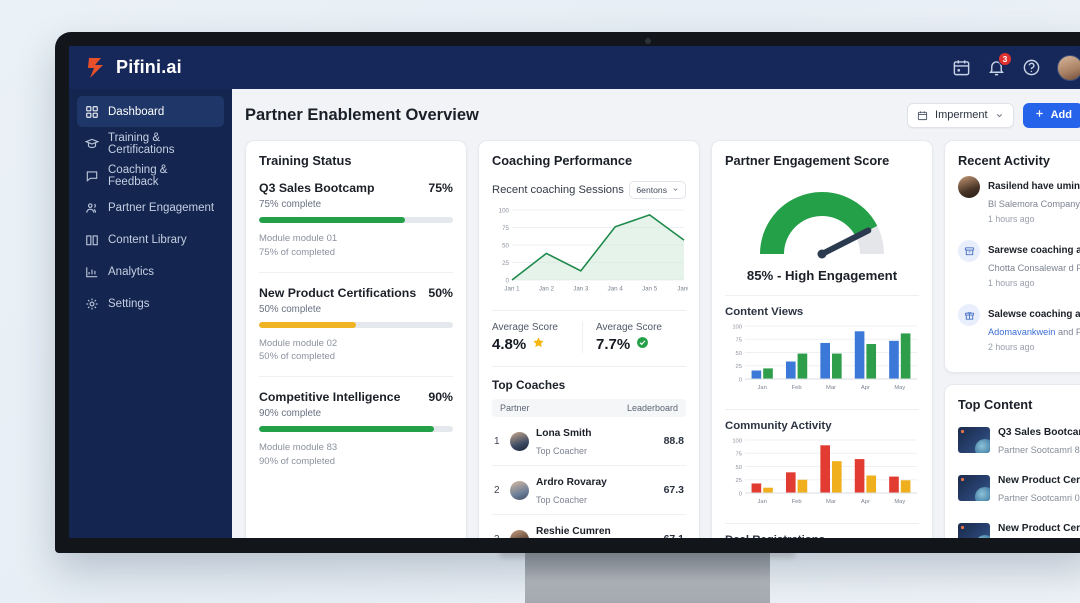  What do you see at coordinates (652, 408) in the screenshot?
I see `leaderboard-col-score: Leaderboard` at bounding box center [652, 408].